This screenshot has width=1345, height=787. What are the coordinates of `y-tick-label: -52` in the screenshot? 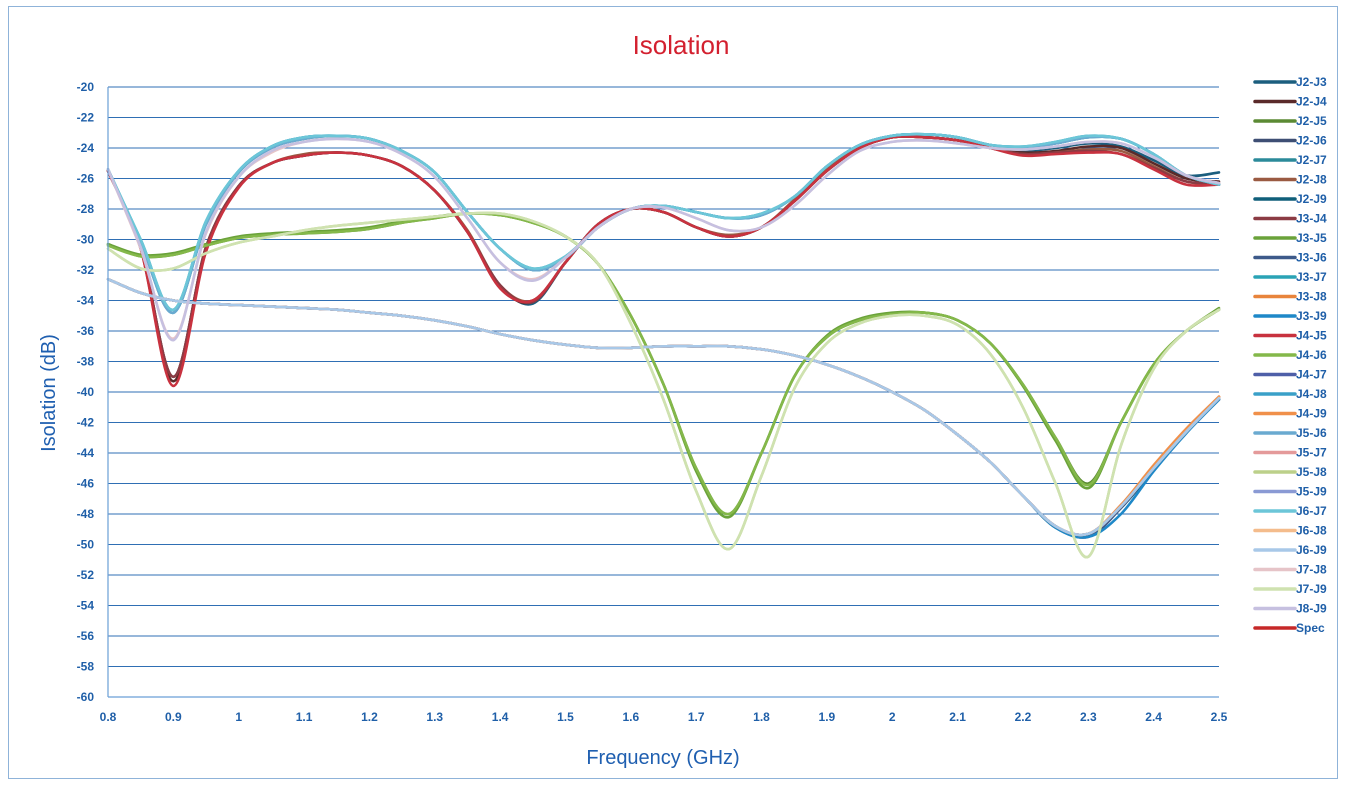 It's located at (86, 575).